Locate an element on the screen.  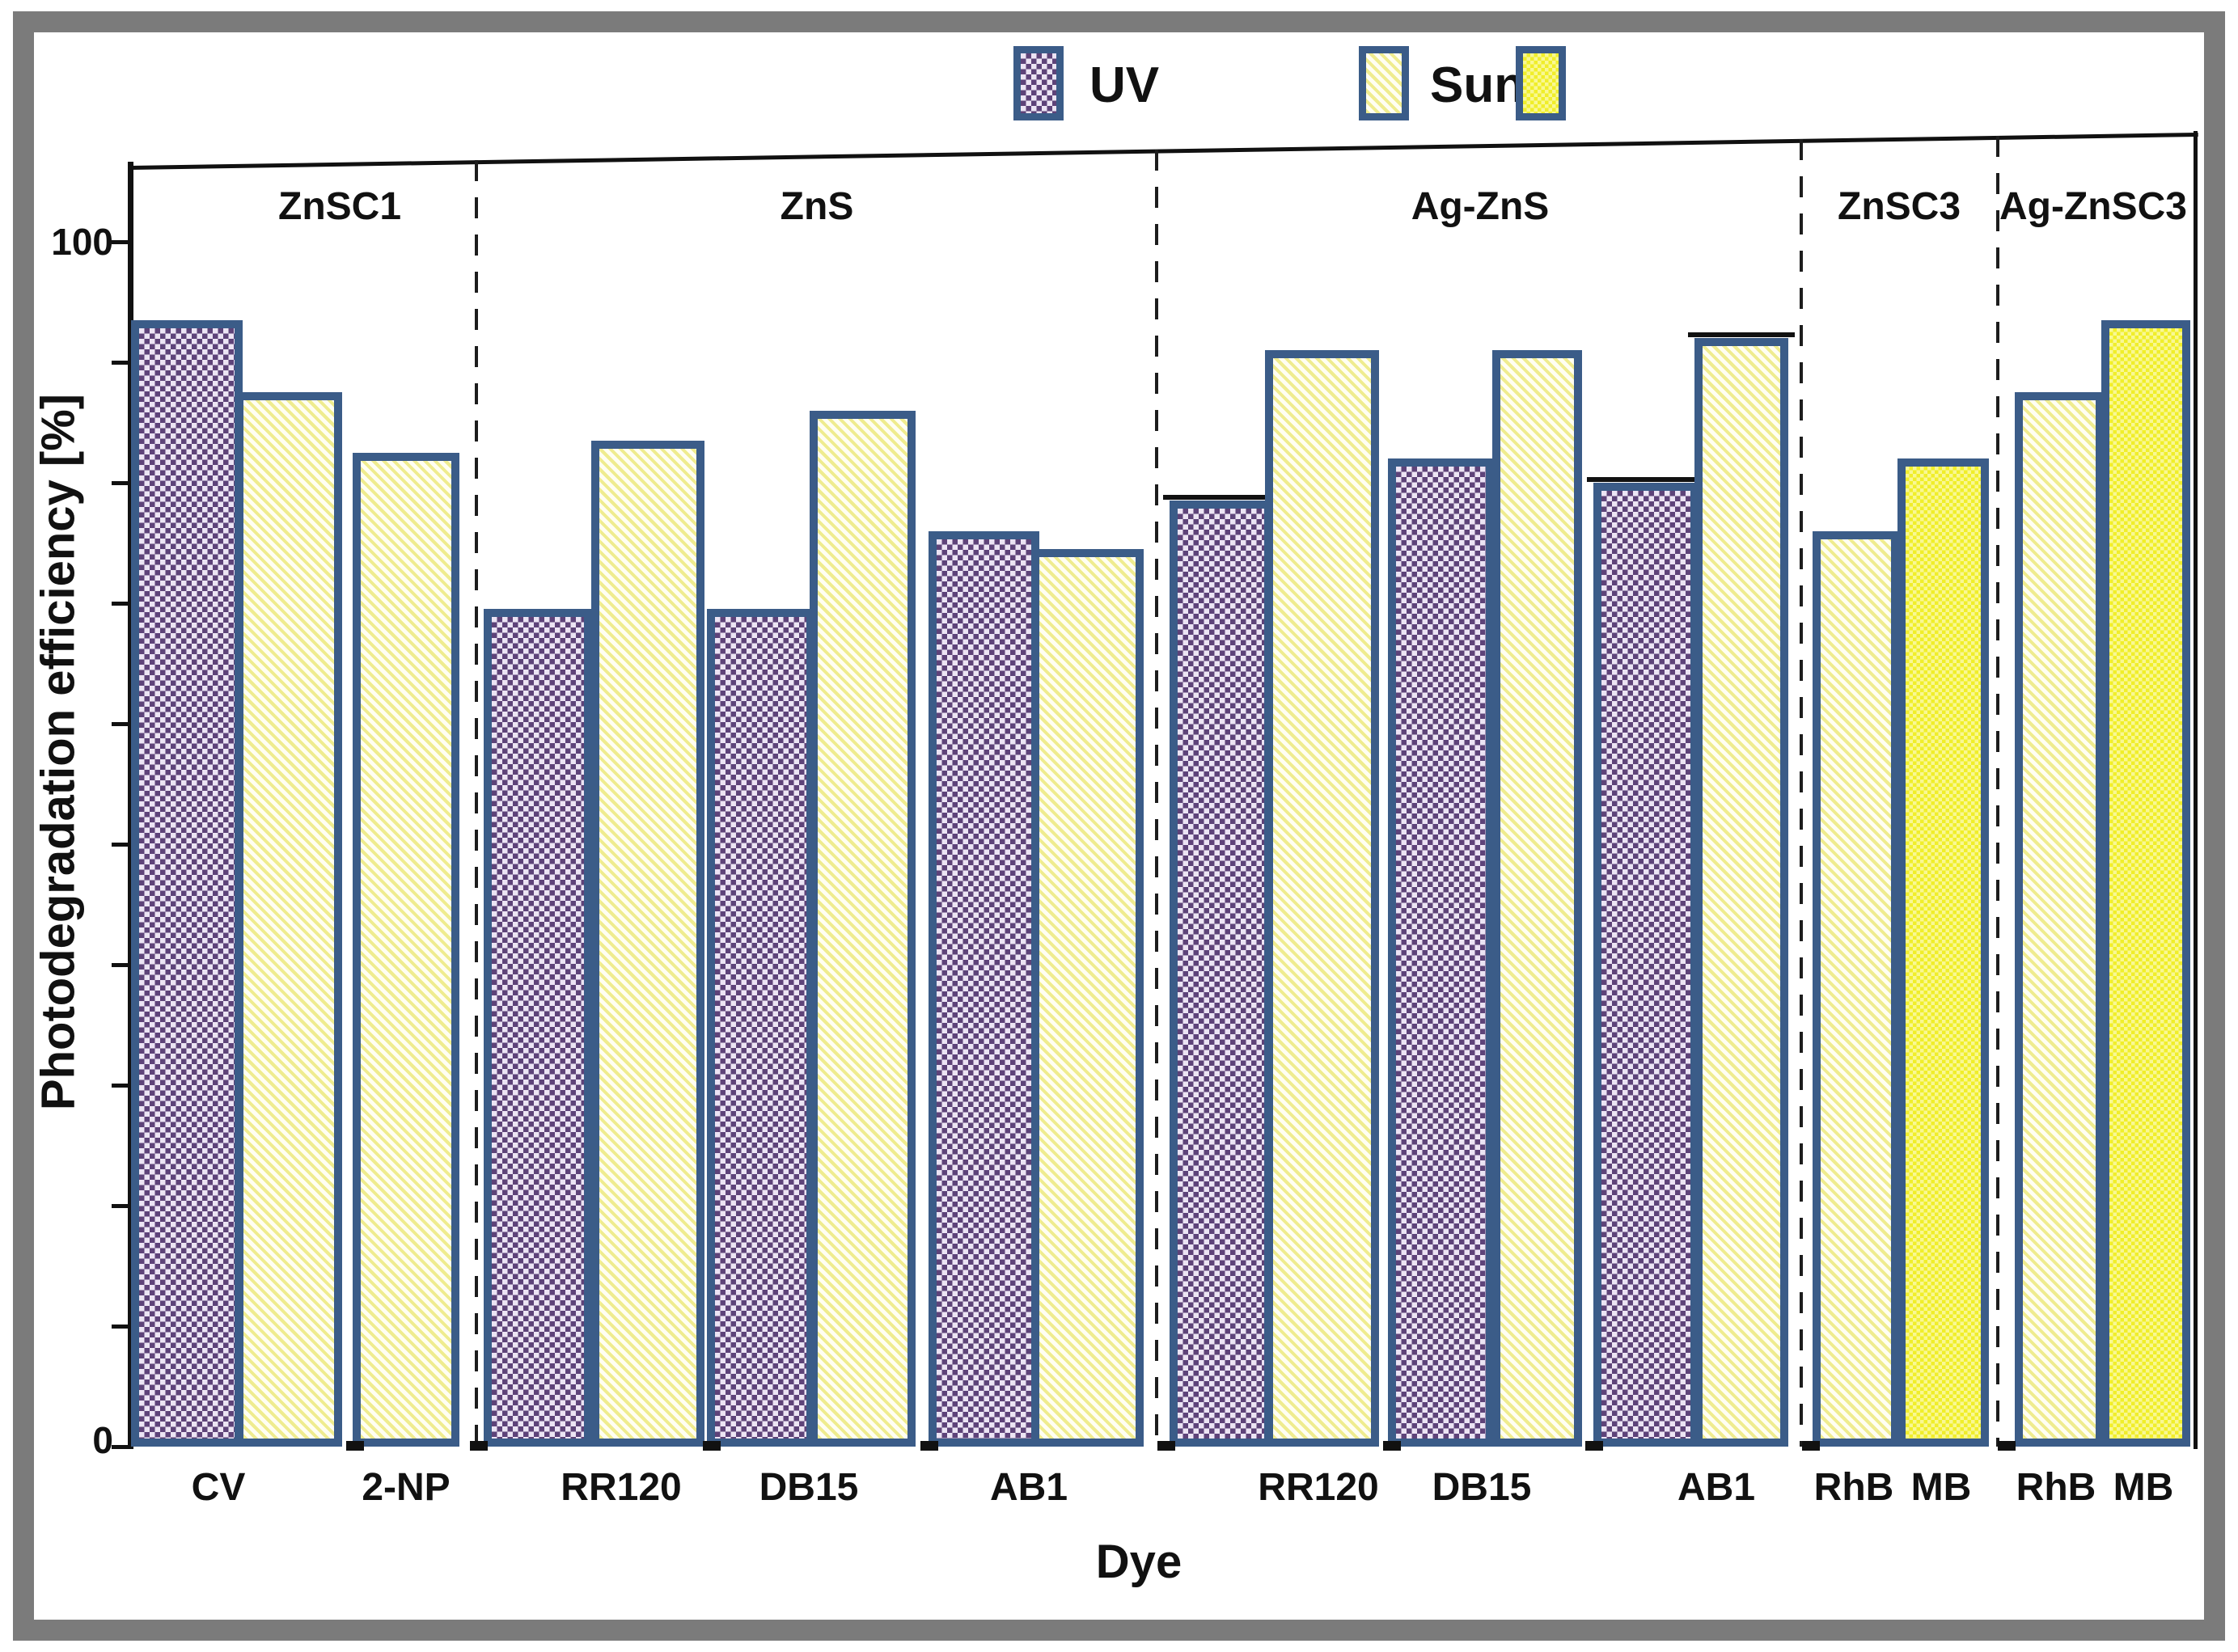
bar-znsc3-rhb-sun is located at coordinates (1856, 988).